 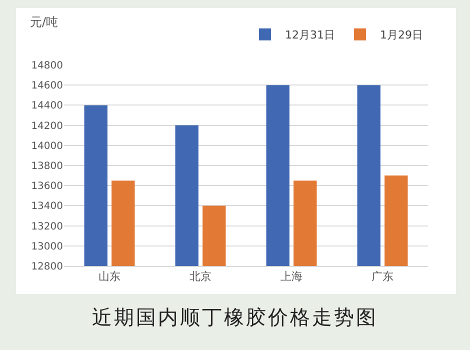 I want to click on x-tick-label: 广东, so click(x=383, y=277).